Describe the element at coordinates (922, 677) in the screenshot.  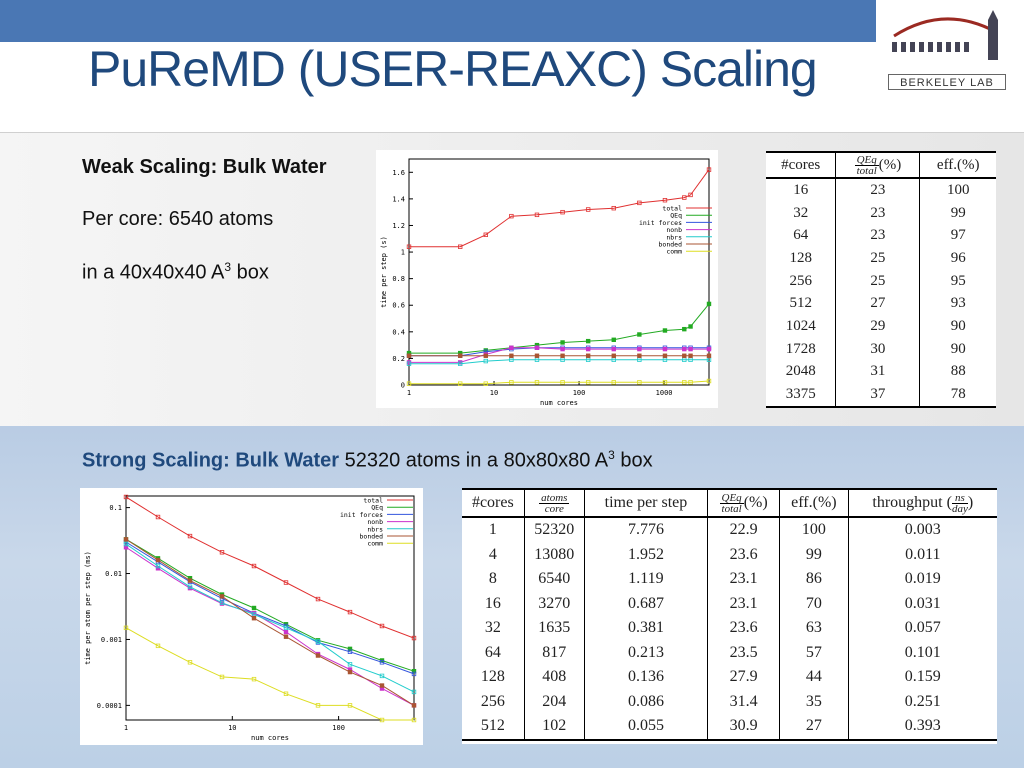
I see `strong-cell: 0.159` at that location.